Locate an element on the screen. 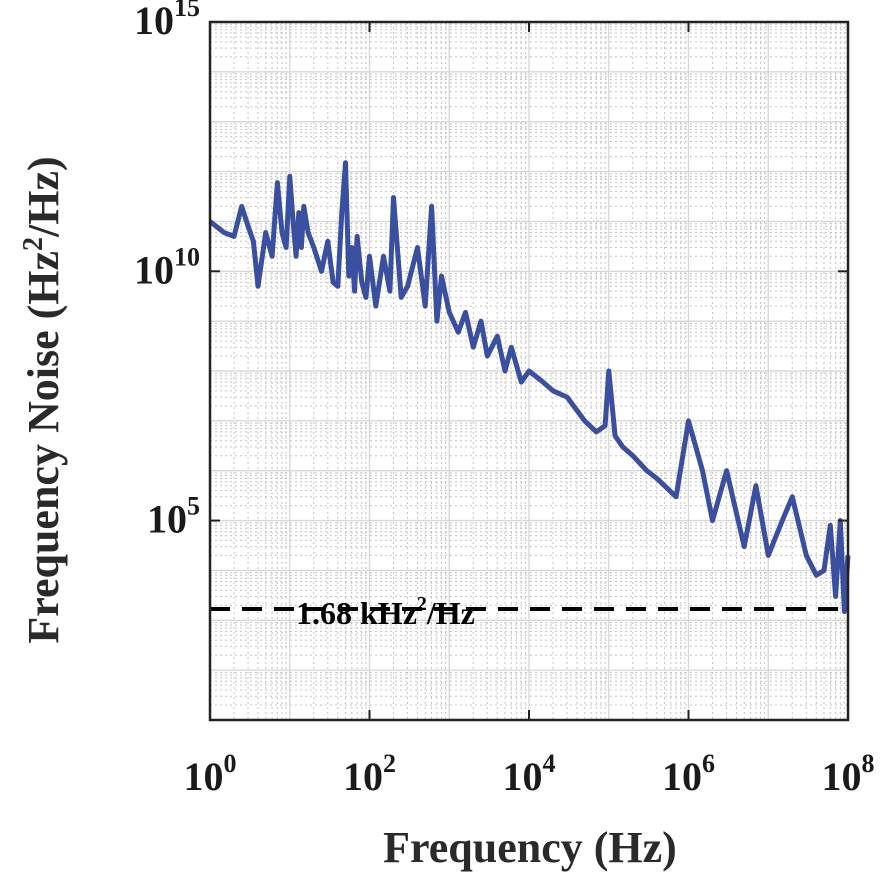 This screenshot has height=877, width=881. x-tick-label: 10⁰ is located at coordinates (210, 774).